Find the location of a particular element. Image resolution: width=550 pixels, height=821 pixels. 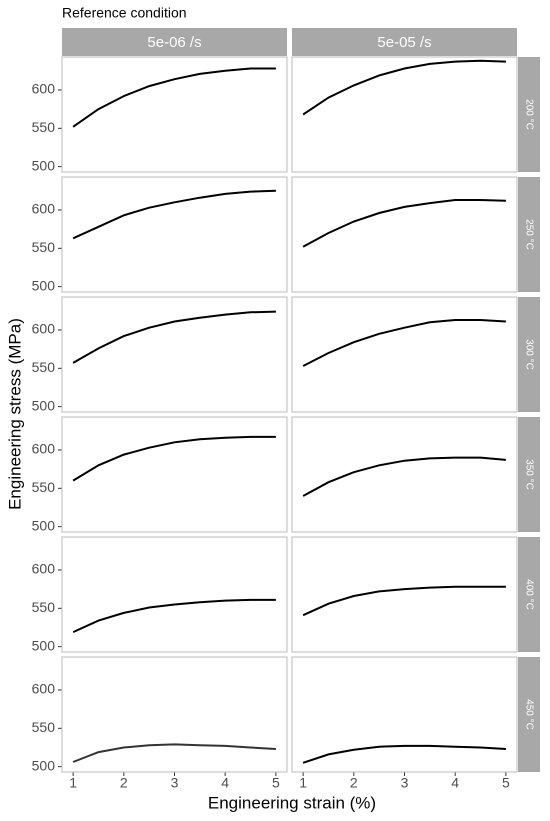

row-strip-label: 250 °C is located at coordinates (528, 234).